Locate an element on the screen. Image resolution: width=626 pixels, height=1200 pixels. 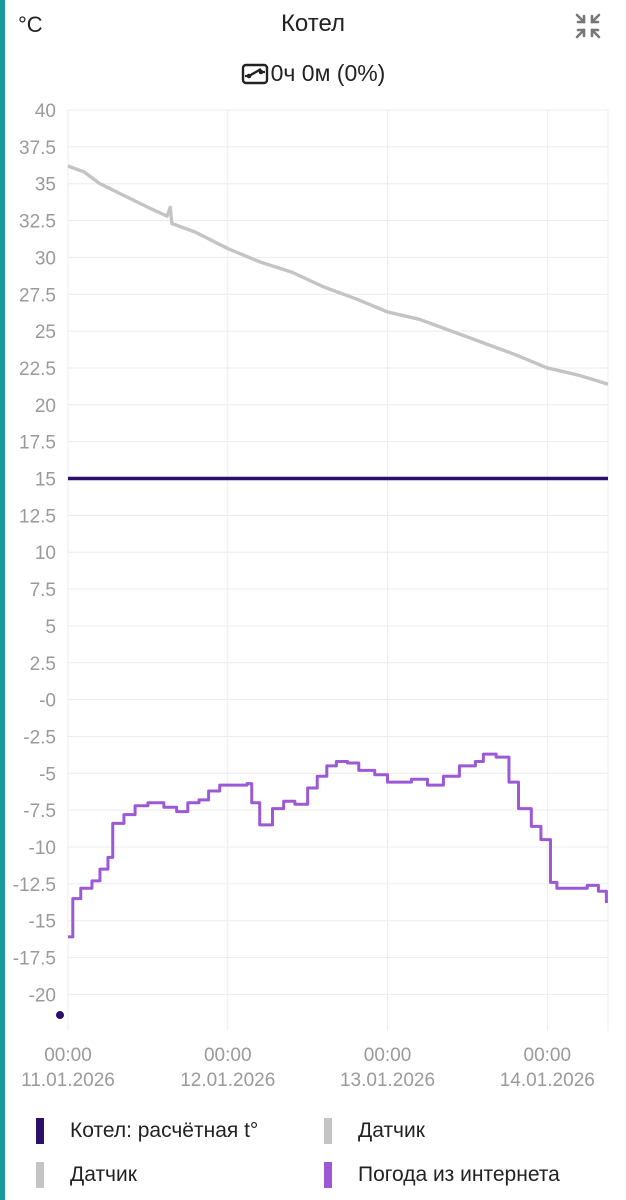
y-tick-label: -7.5 is located at coordinates (39, 811).